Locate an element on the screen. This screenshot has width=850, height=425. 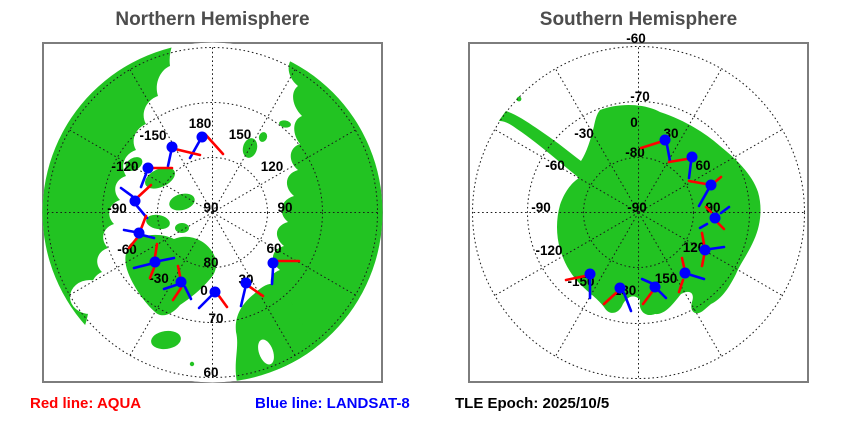
island-franz-josef is located at coordinates (285, 124).